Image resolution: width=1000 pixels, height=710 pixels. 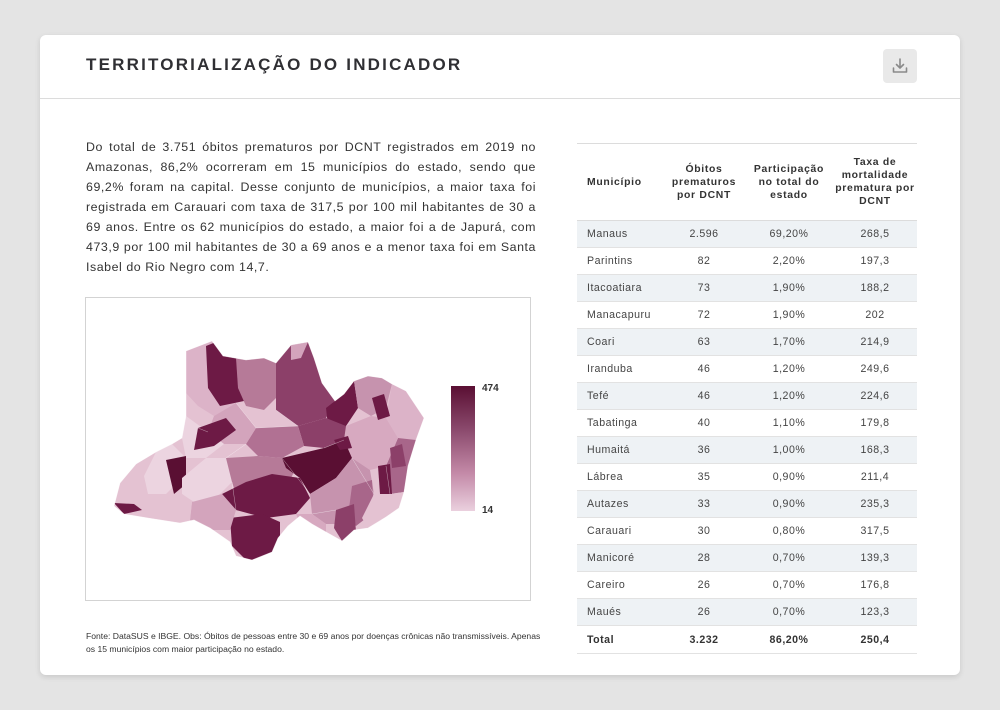 What do you see at coordinates (620, 182) in the screenshot?
I see `header-municipio: Município` at bounding box center [620, 182].